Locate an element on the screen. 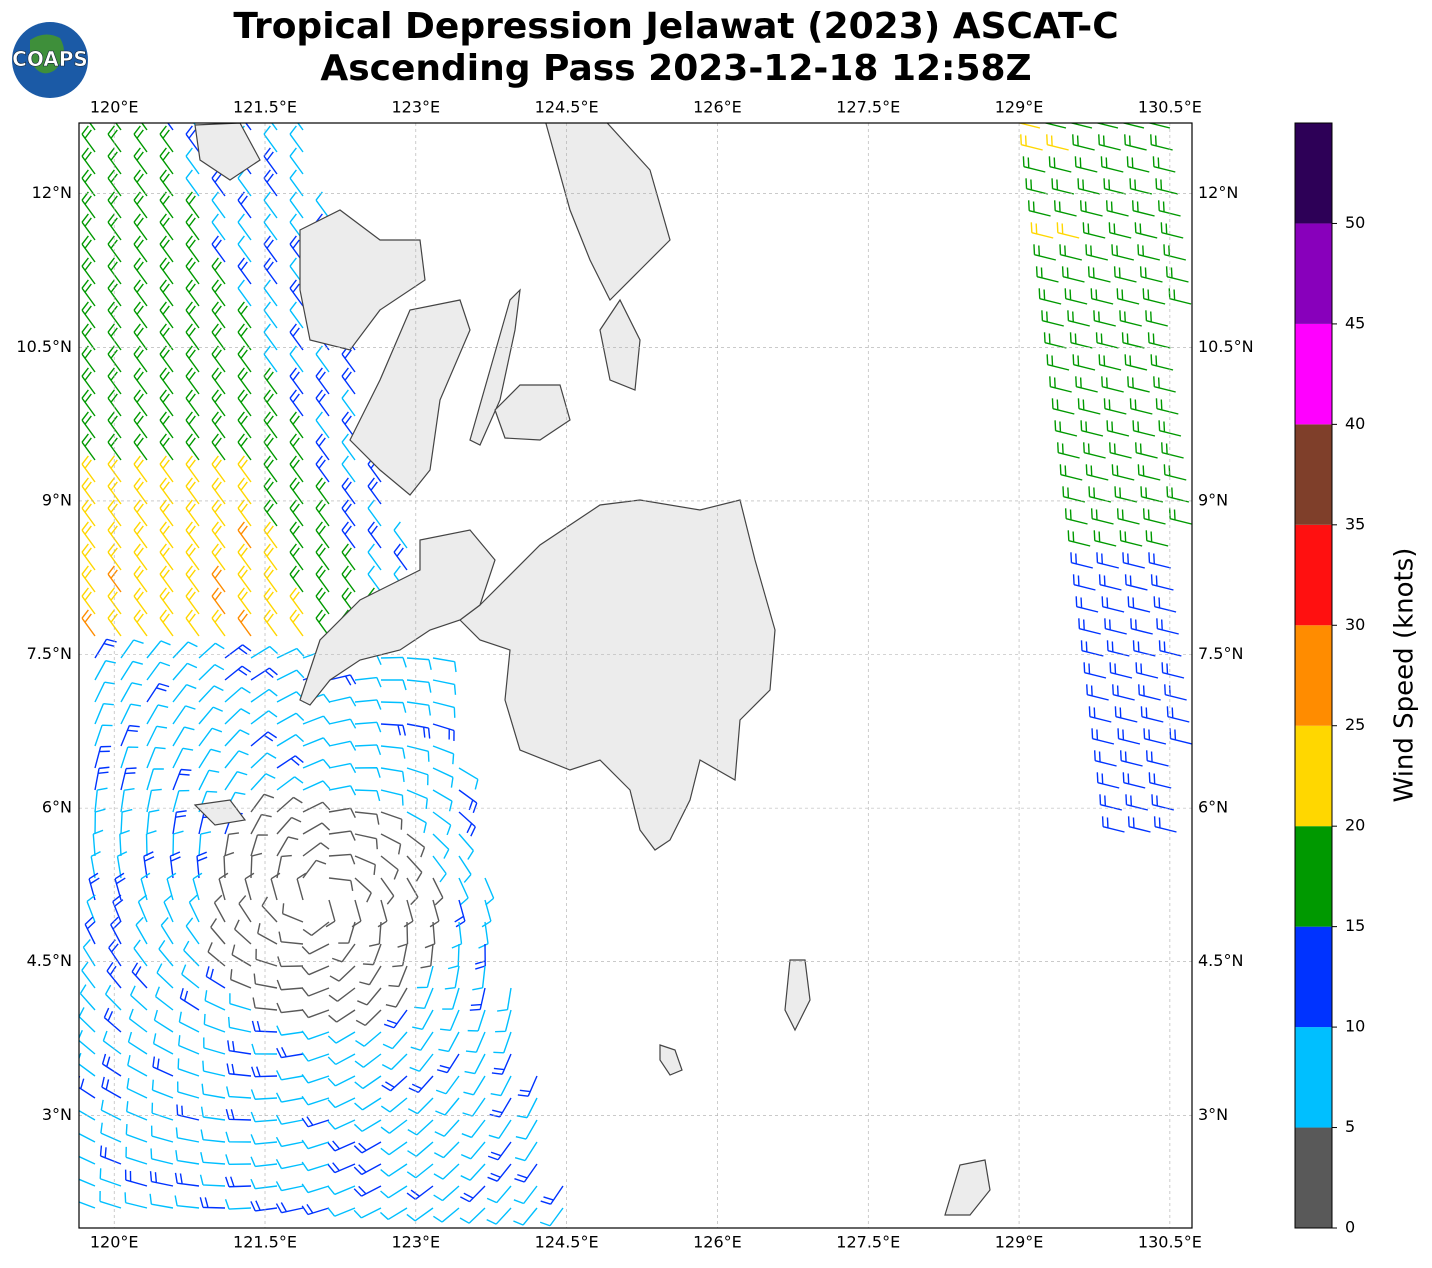 Image resolution: width=1432 pixels, height=1268 pixels. colorbar-segment is located at coordinates (1313, 173).